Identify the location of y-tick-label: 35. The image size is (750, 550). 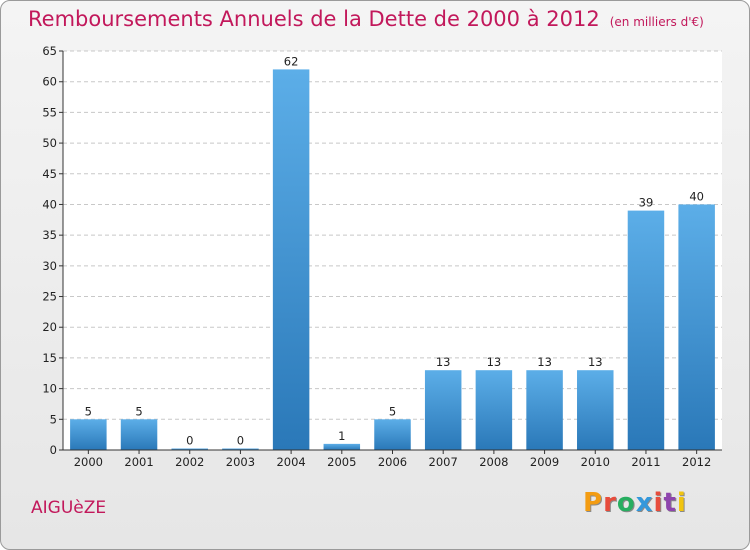
(49, 235).